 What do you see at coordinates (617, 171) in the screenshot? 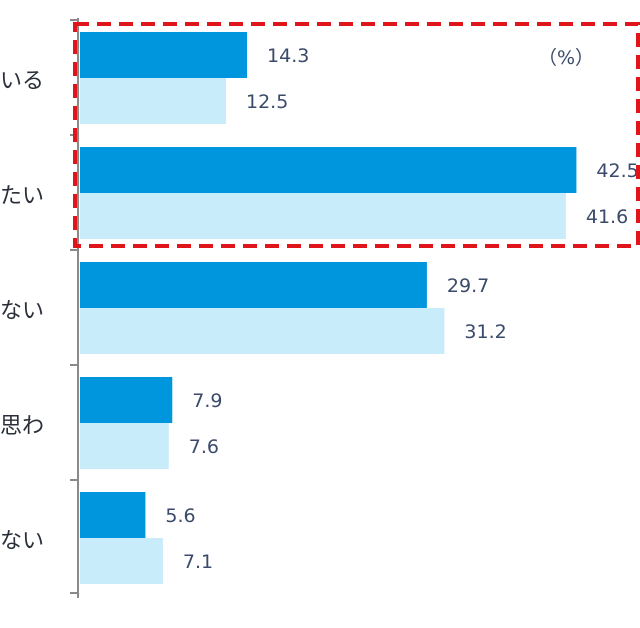
I see `value-label-1-2: 42.5` at bounding box center [617, 171].